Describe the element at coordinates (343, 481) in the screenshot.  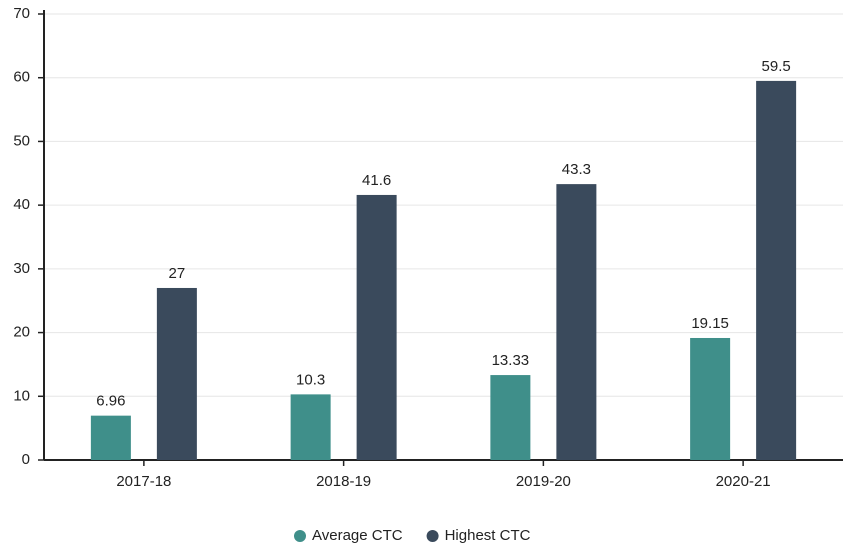
I see `x-tick-label: 2018-19` at that location.